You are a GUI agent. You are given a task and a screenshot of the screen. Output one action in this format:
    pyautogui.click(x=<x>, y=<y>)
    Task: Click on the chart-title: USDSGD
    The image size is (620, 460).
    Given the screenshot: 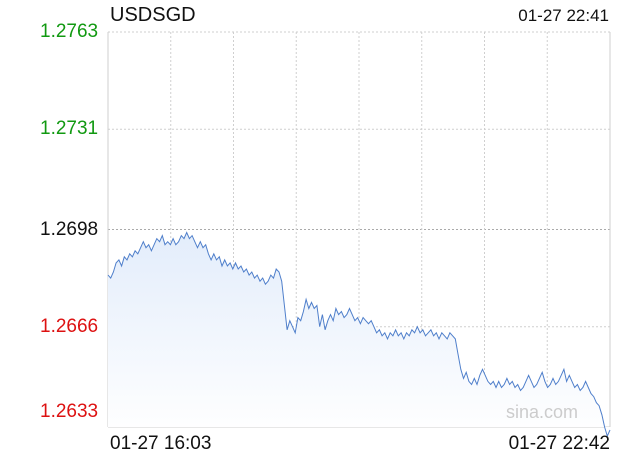 What is the action you would take?
    pyautogui.click(x=153, y=15)
    